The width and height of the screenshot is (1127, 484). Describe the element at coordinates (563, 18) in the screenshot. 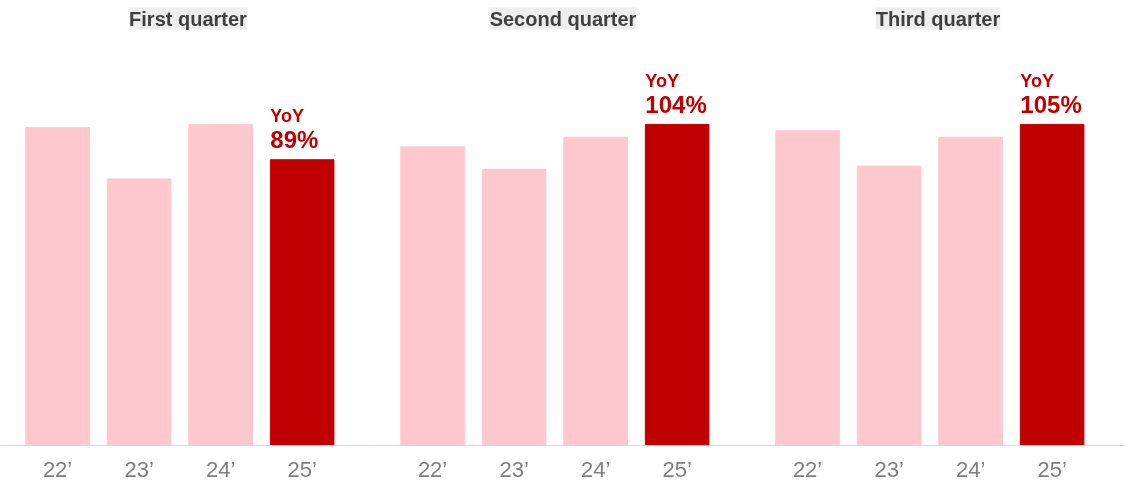

I see `chart-title: Second quarter` at that location.